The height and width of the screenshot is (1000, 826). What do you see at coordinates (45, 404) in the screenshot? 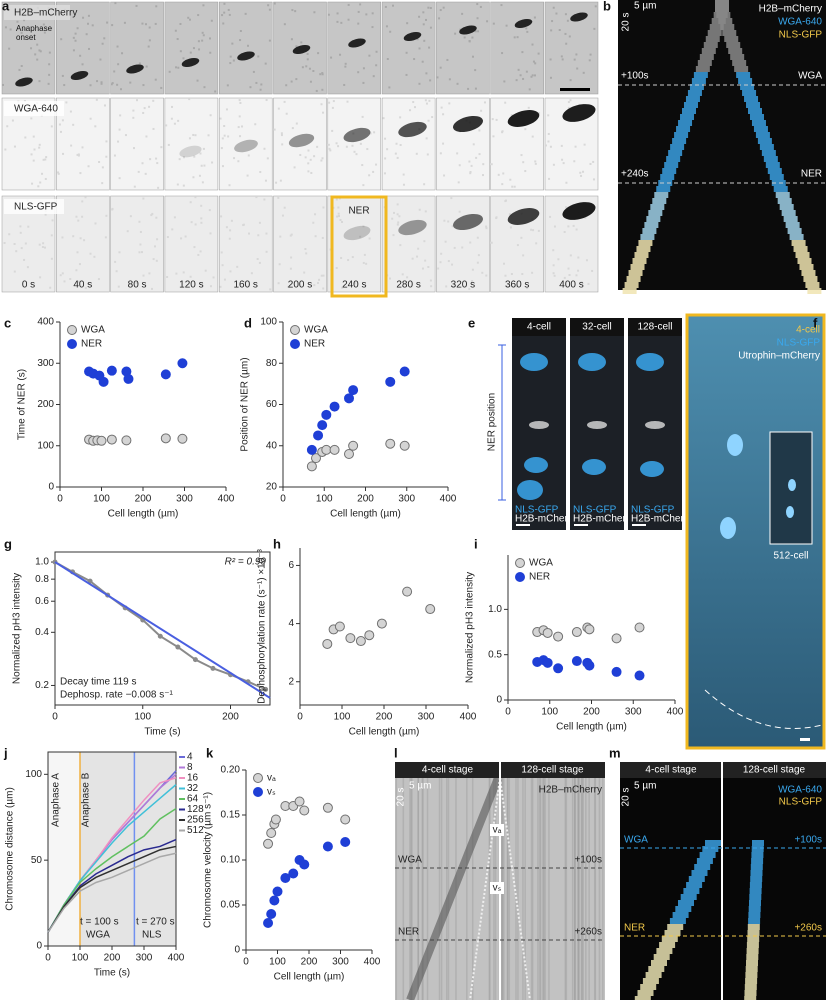
I see `y-tick-label: 200` at bounding box center [45, 404].